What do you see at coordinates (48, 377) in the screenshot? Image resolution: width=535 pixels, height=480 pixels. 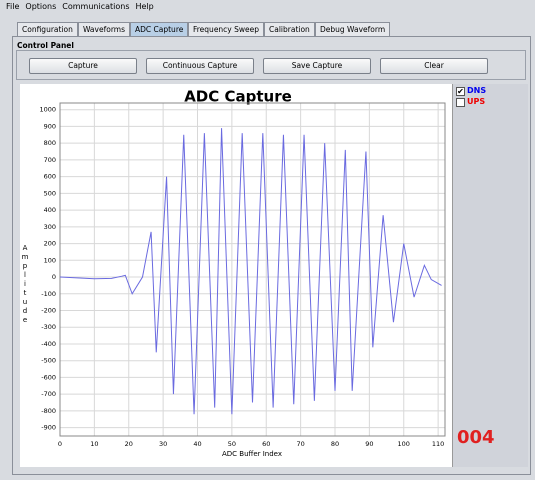 I see `y-tick-label: -600` at bounding box center [48, 377].